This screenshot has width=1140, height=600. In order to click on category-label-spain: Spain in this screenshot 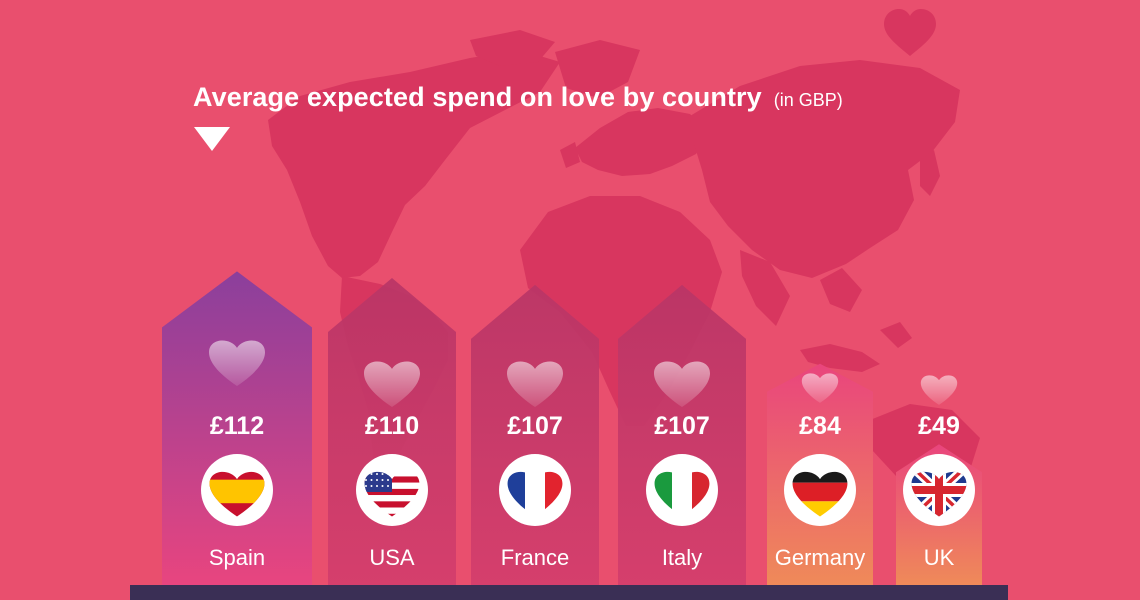, I will do `click(237, 557)`.